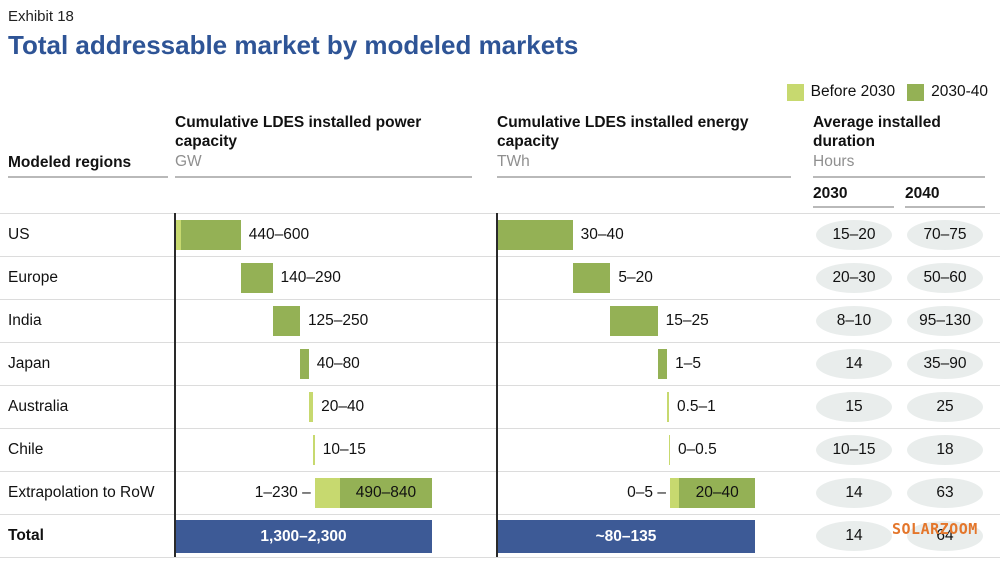 This screenshot has width=1000, height=566. Describe the element at coordinates (945, 450) in the screenshot. I see `duration-2040-badge: 18` at that location.